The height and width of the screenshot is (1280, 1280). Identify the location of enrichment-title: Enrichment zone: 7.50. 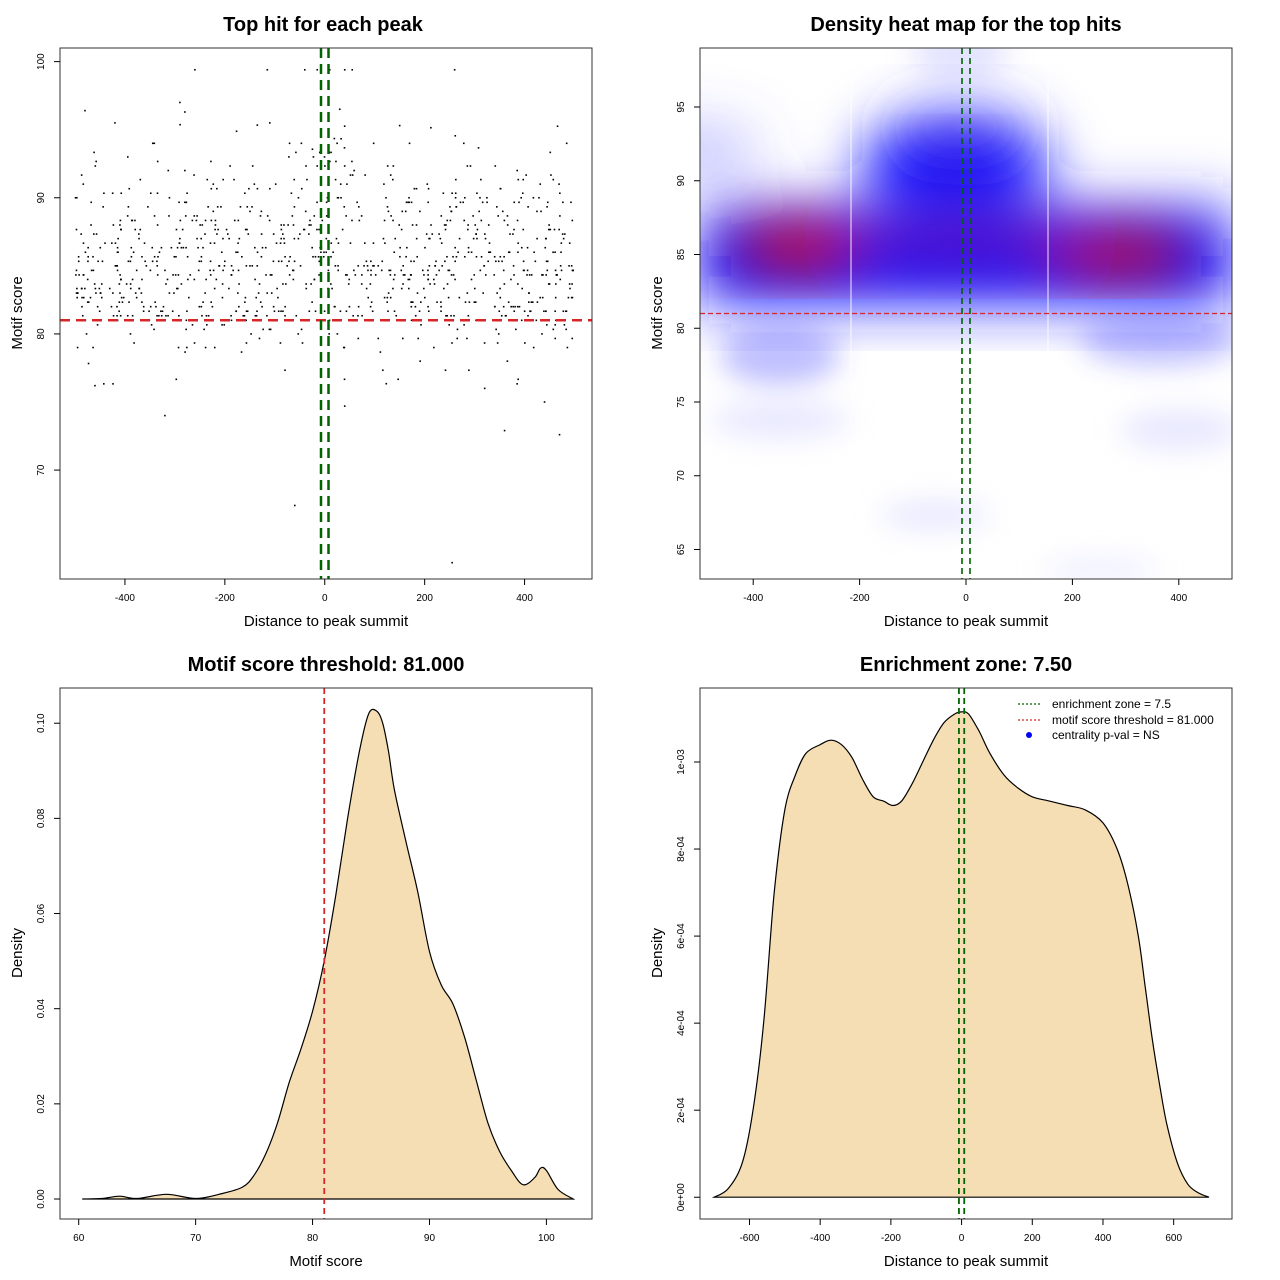
(966, 665).